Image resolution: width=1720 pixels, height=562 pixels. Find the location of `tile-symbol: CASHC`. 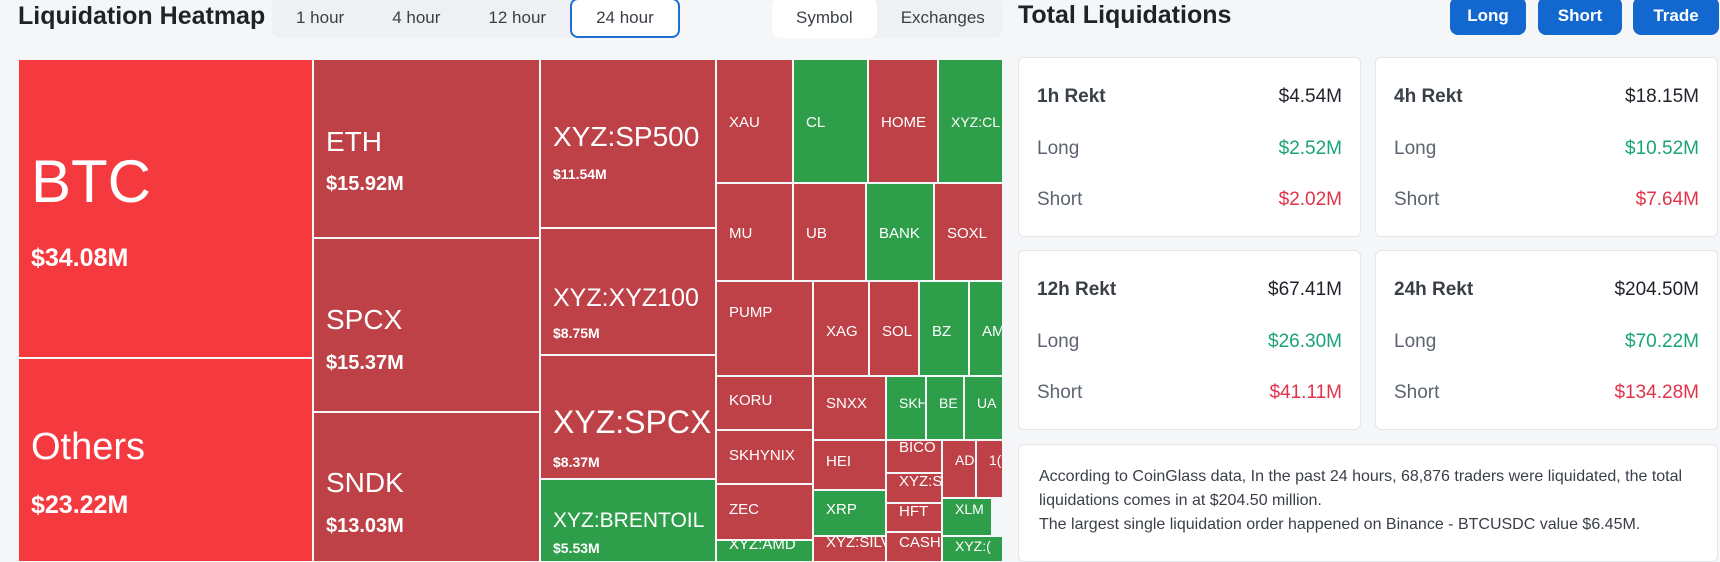

tile-symbol: CASHC is located at coordinates (920, 542).